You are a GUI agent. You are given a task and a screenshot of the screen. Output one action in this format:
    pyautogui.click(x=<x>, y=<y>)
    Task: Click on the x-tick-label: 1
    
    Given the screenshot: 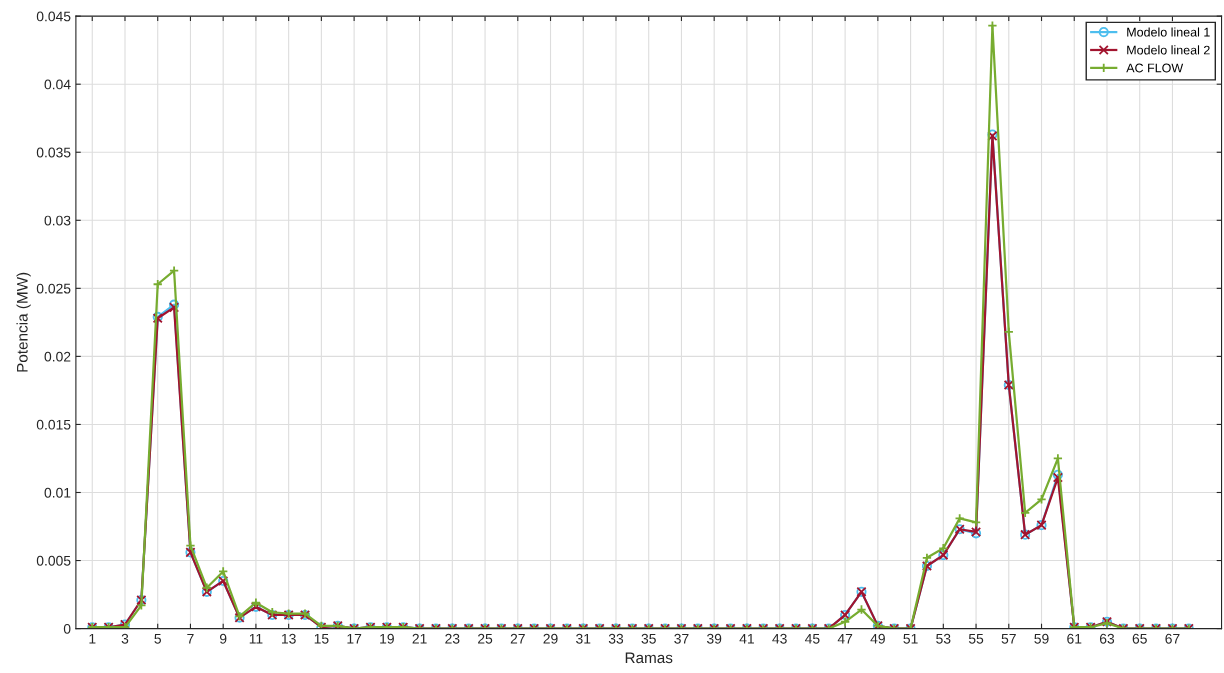 What is the action you would take?
    pyautogui.click(x=92, y=638)
    